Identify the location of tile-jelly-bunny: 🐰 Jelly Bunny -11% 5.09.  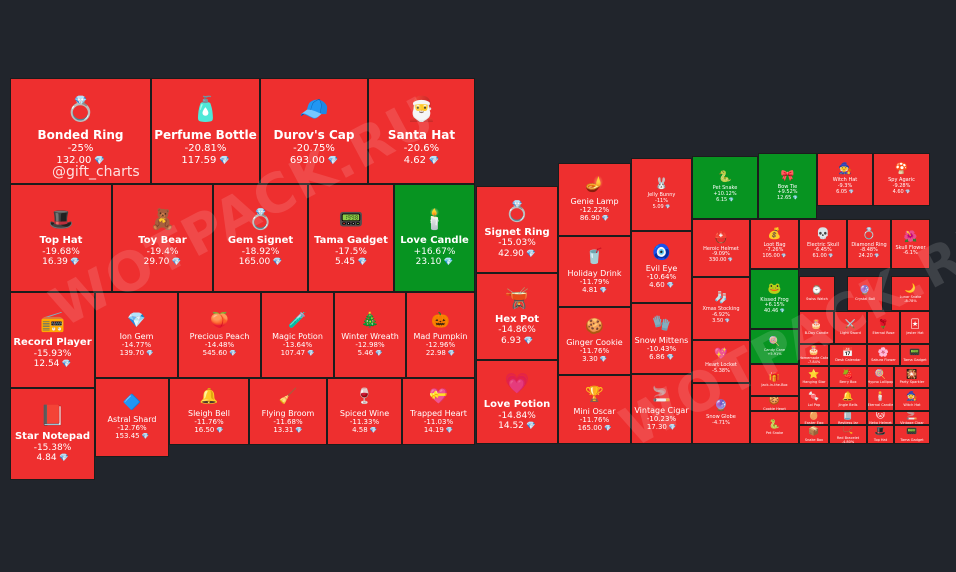
(661, 194).